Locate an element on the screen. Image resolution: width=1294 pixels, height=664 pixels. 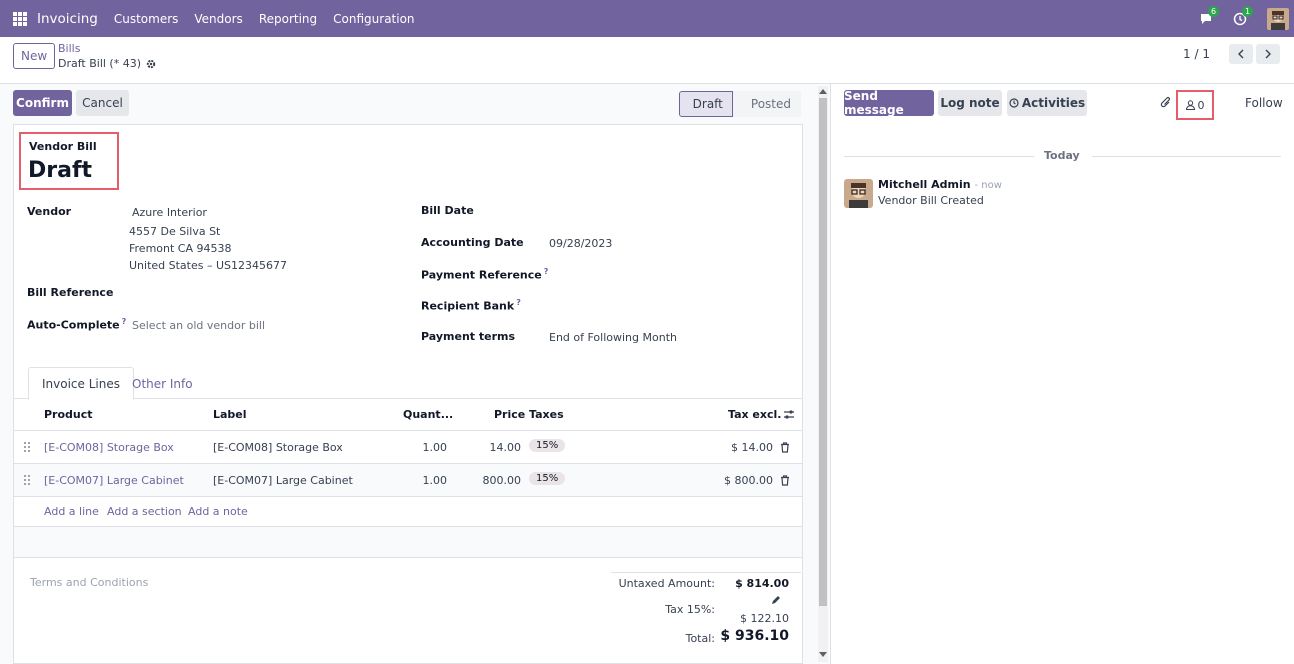
table-empty-row is located at coordinates (408, 542).